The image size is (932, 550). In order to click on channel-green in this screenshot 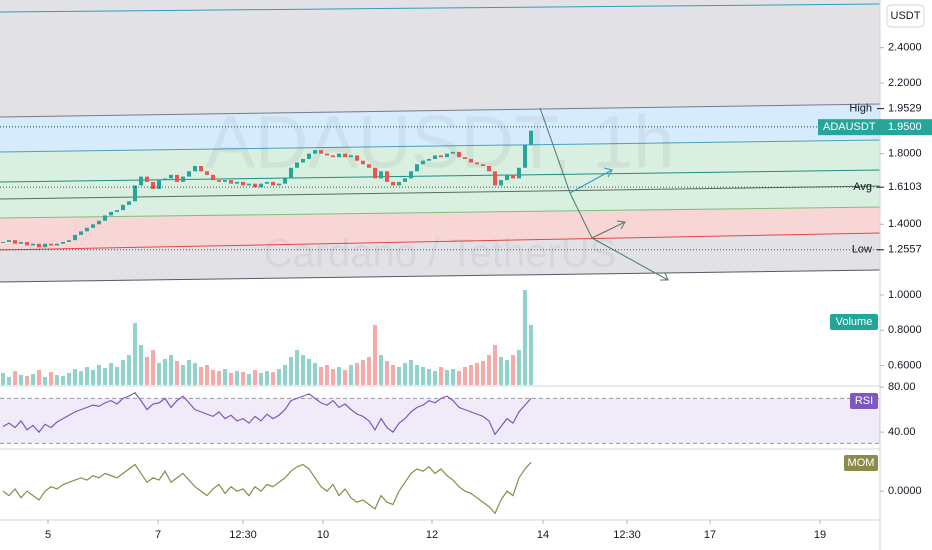, I will do `click(440, 179)`.